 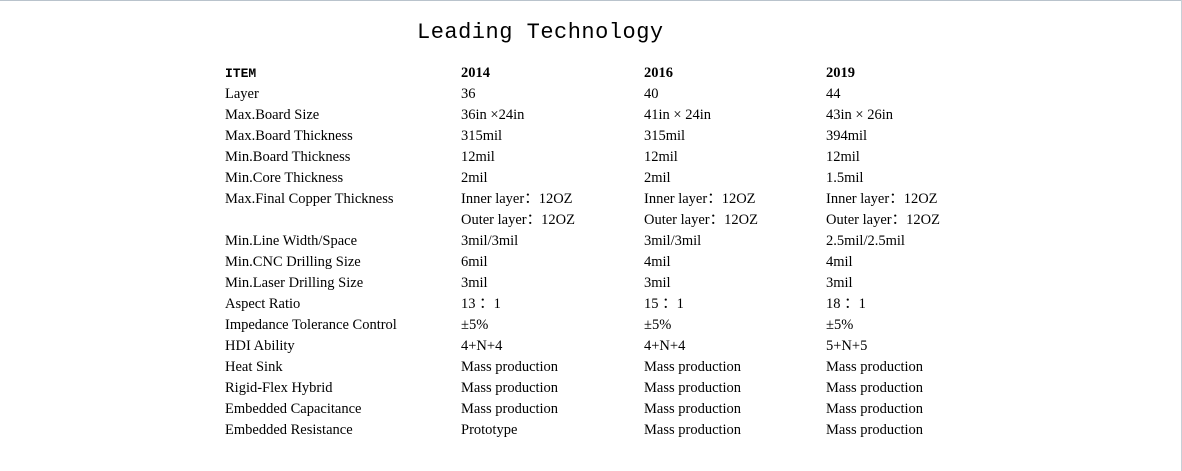 I want to click on cell-2019: 1.5mil, so click(x=844, y=178).